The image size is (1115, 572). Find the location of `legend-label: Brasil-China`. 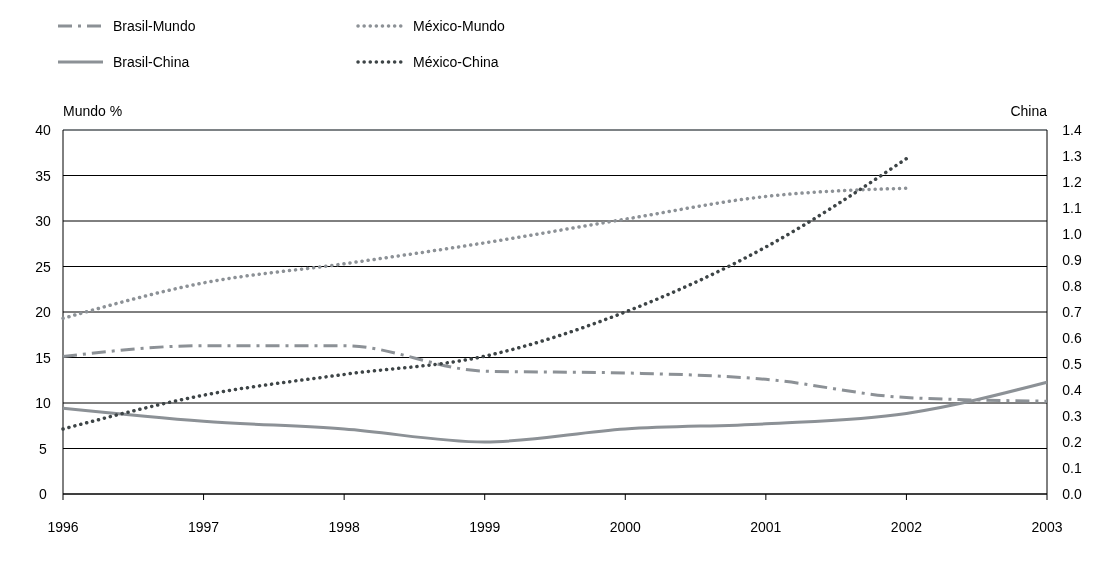

legend-label: Brasil-China is located at coordinates (151, 62).